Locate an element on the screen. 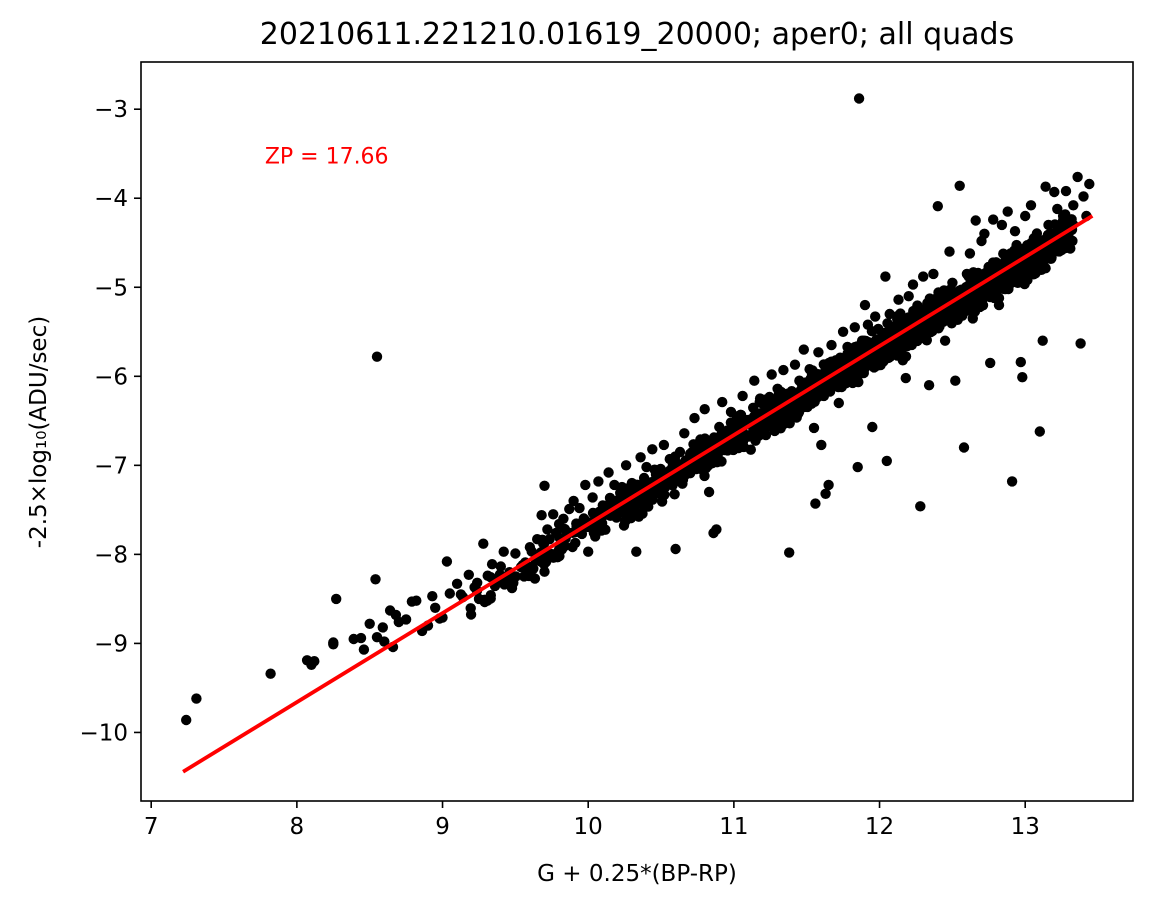 The image size is (1153, 912). x-axis-ticks: 7 8 9 10 11 12 13 is located at coordinates (592, 820).